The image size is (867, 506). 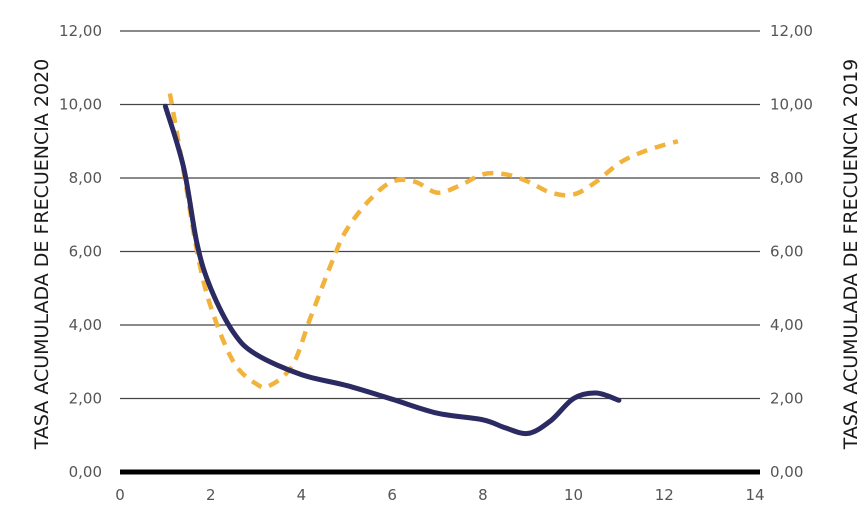 I want to click on y-tick-label-left: 10,00, so click(x=80, y=105).